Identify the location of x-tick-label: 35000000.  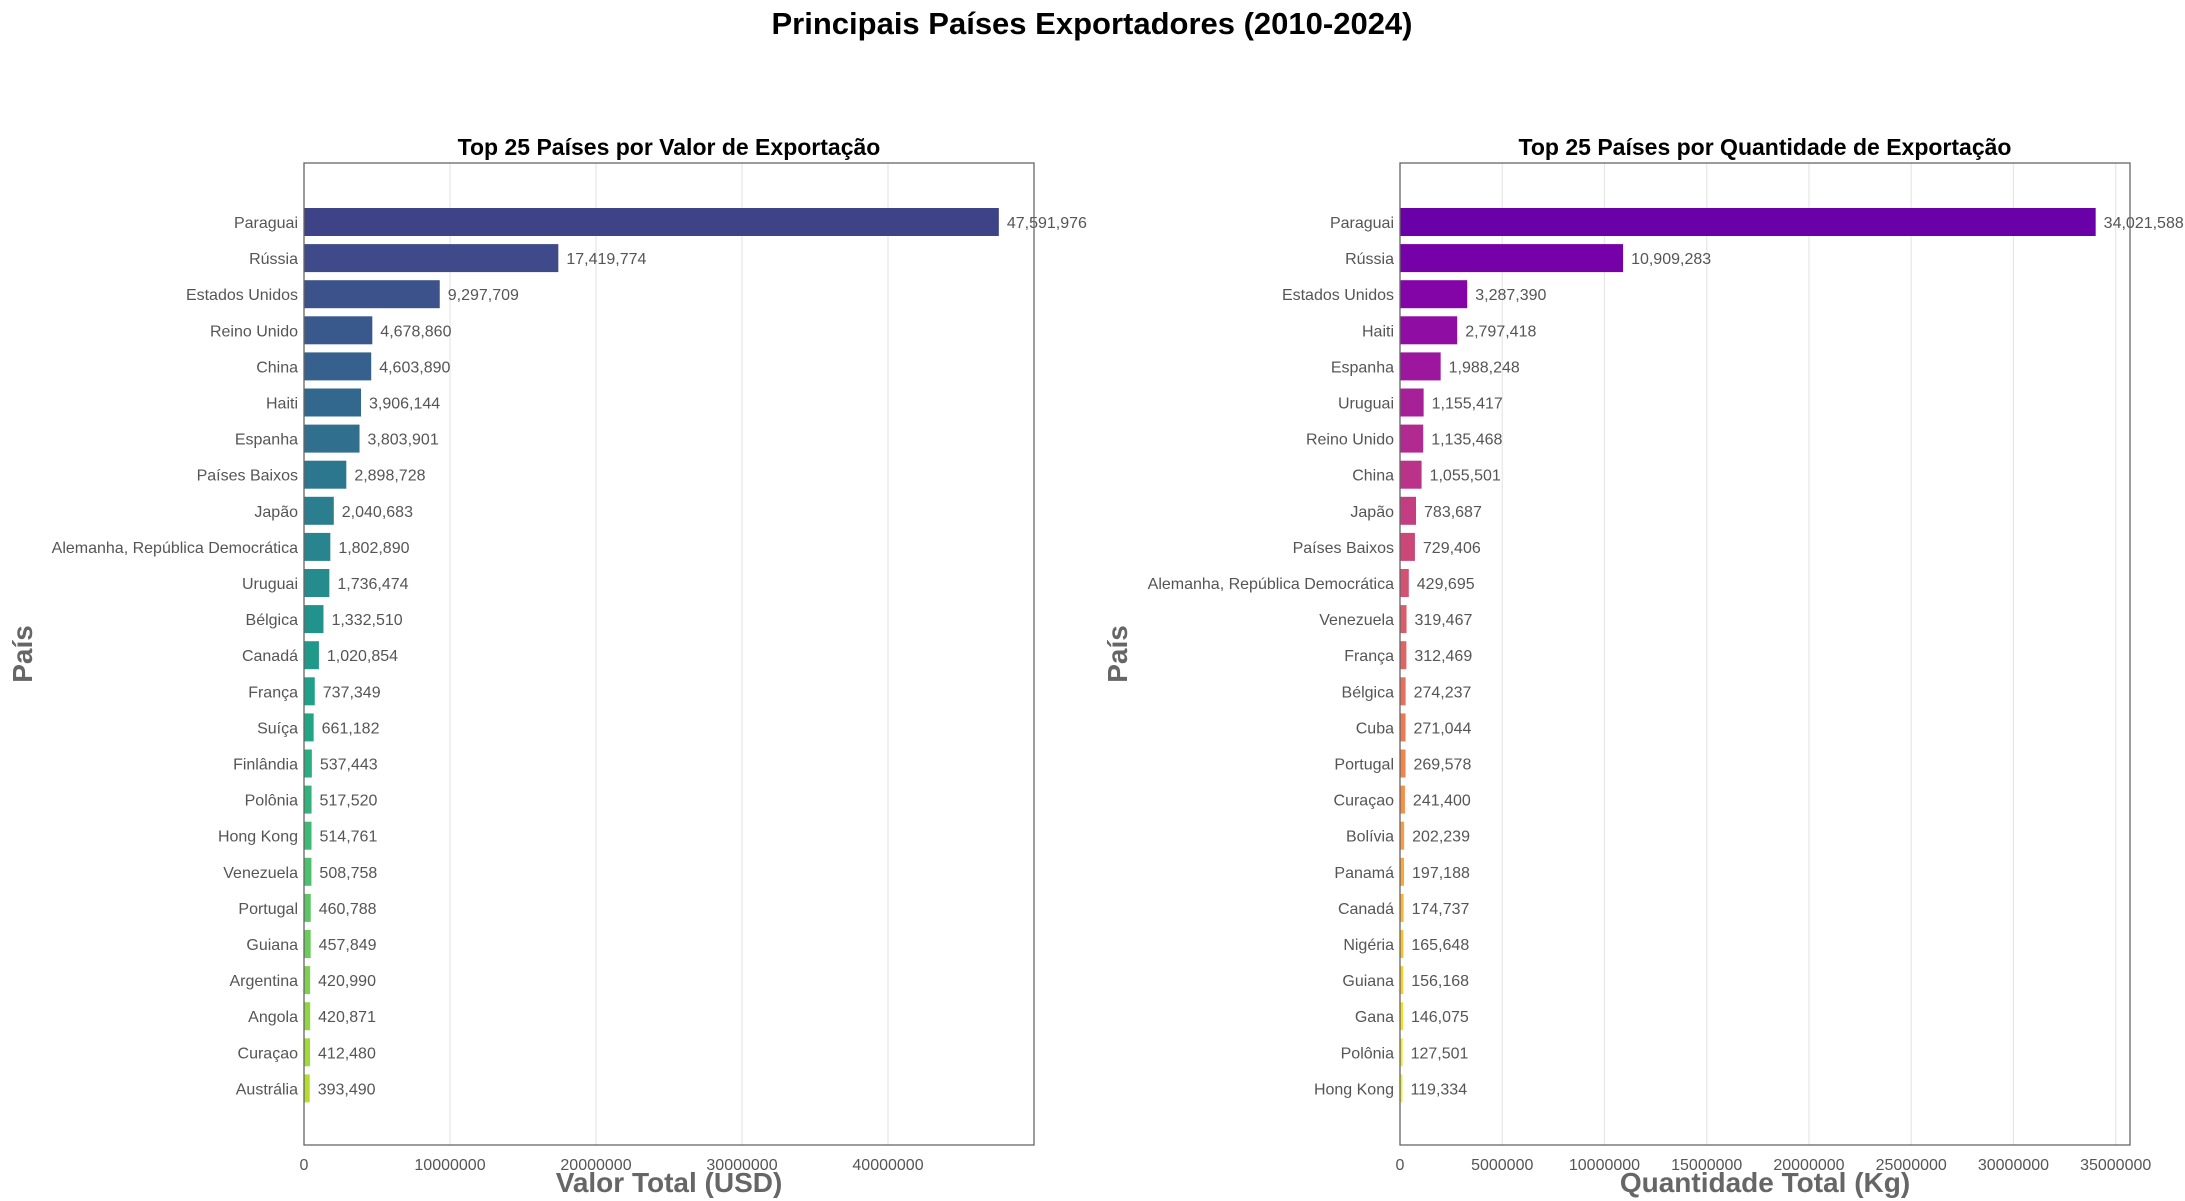
(2115, 1165).